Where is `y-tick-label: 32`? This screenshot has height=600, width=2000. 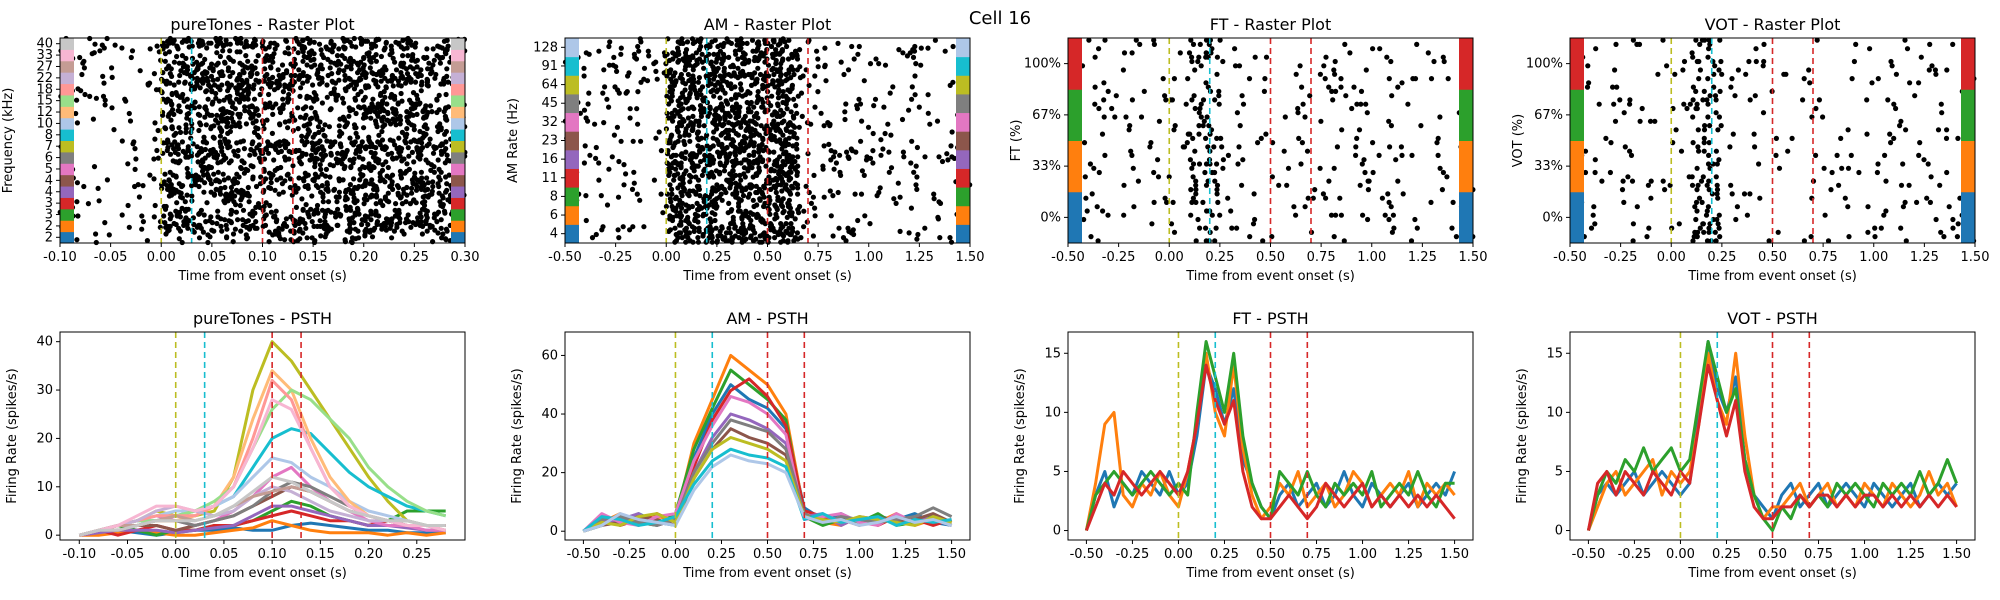 y-tick-label: 32 is located at coordinates (549, 122).